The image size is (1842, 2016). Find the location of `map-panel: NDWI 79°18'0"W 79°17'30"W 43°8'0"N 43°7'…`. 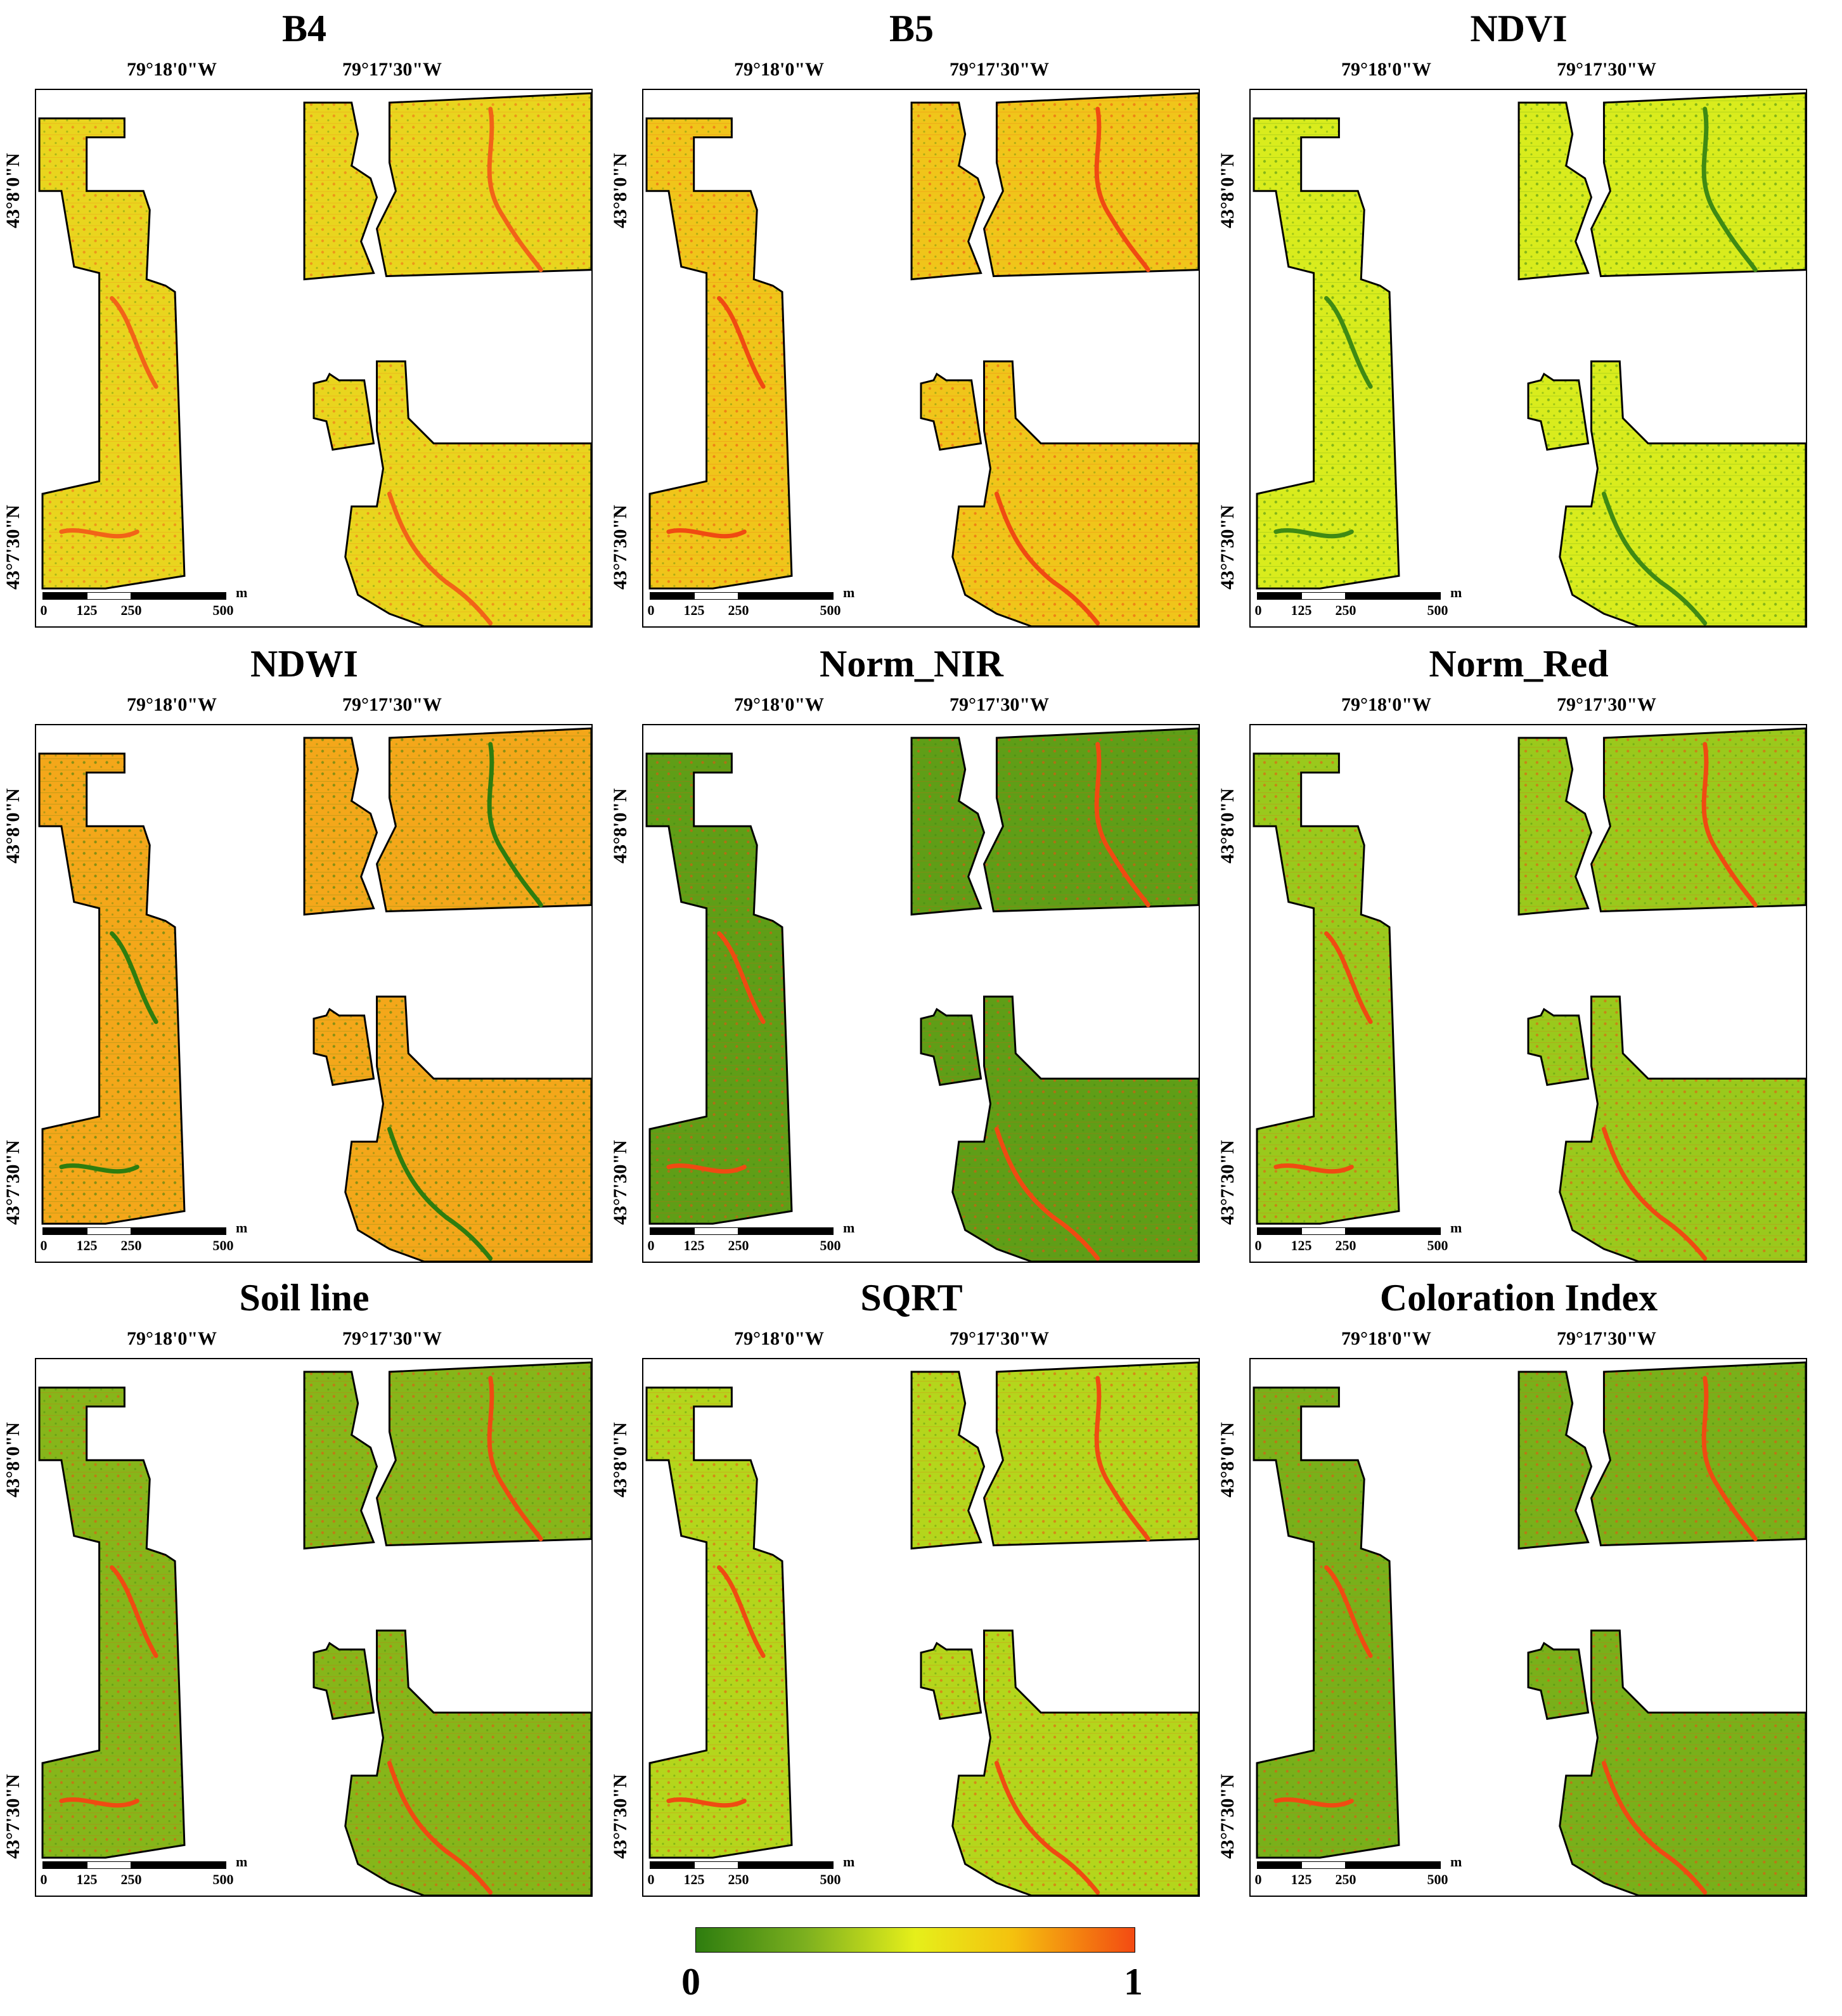

map-panel: NDWI 79°18'0"W 79°17'30"W 43°8'0"N 43°7'… is located at coordinates (304, 952).